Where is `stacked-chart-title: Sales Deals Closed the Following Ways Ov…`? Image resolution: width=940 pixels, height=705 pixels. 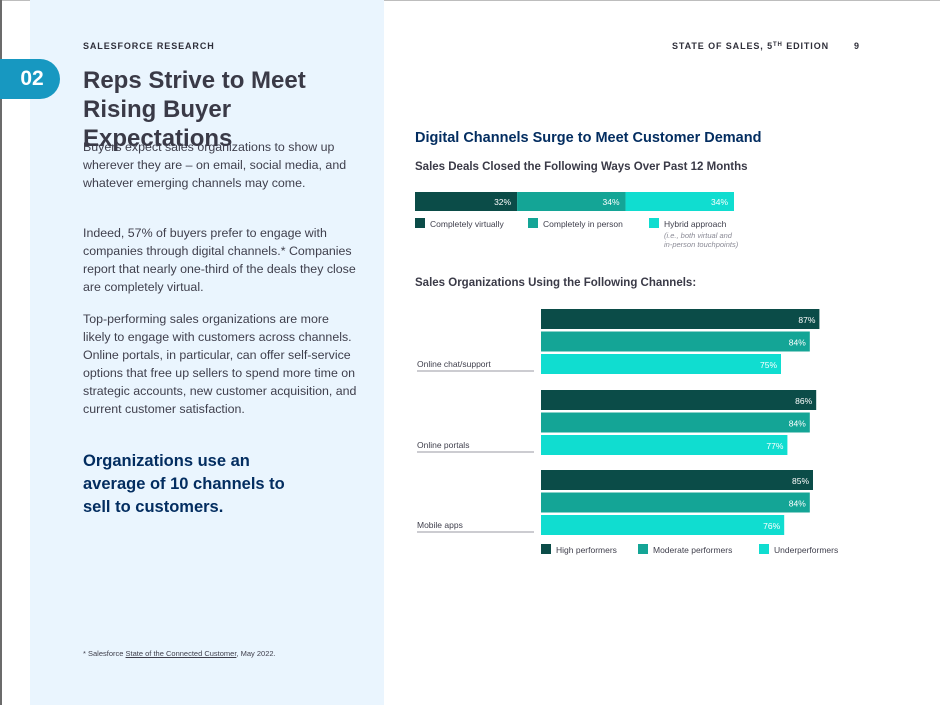
stacked-chart-title: Sales Deals Closed the Following Ways Ov… is located at coordinates (581, 167).